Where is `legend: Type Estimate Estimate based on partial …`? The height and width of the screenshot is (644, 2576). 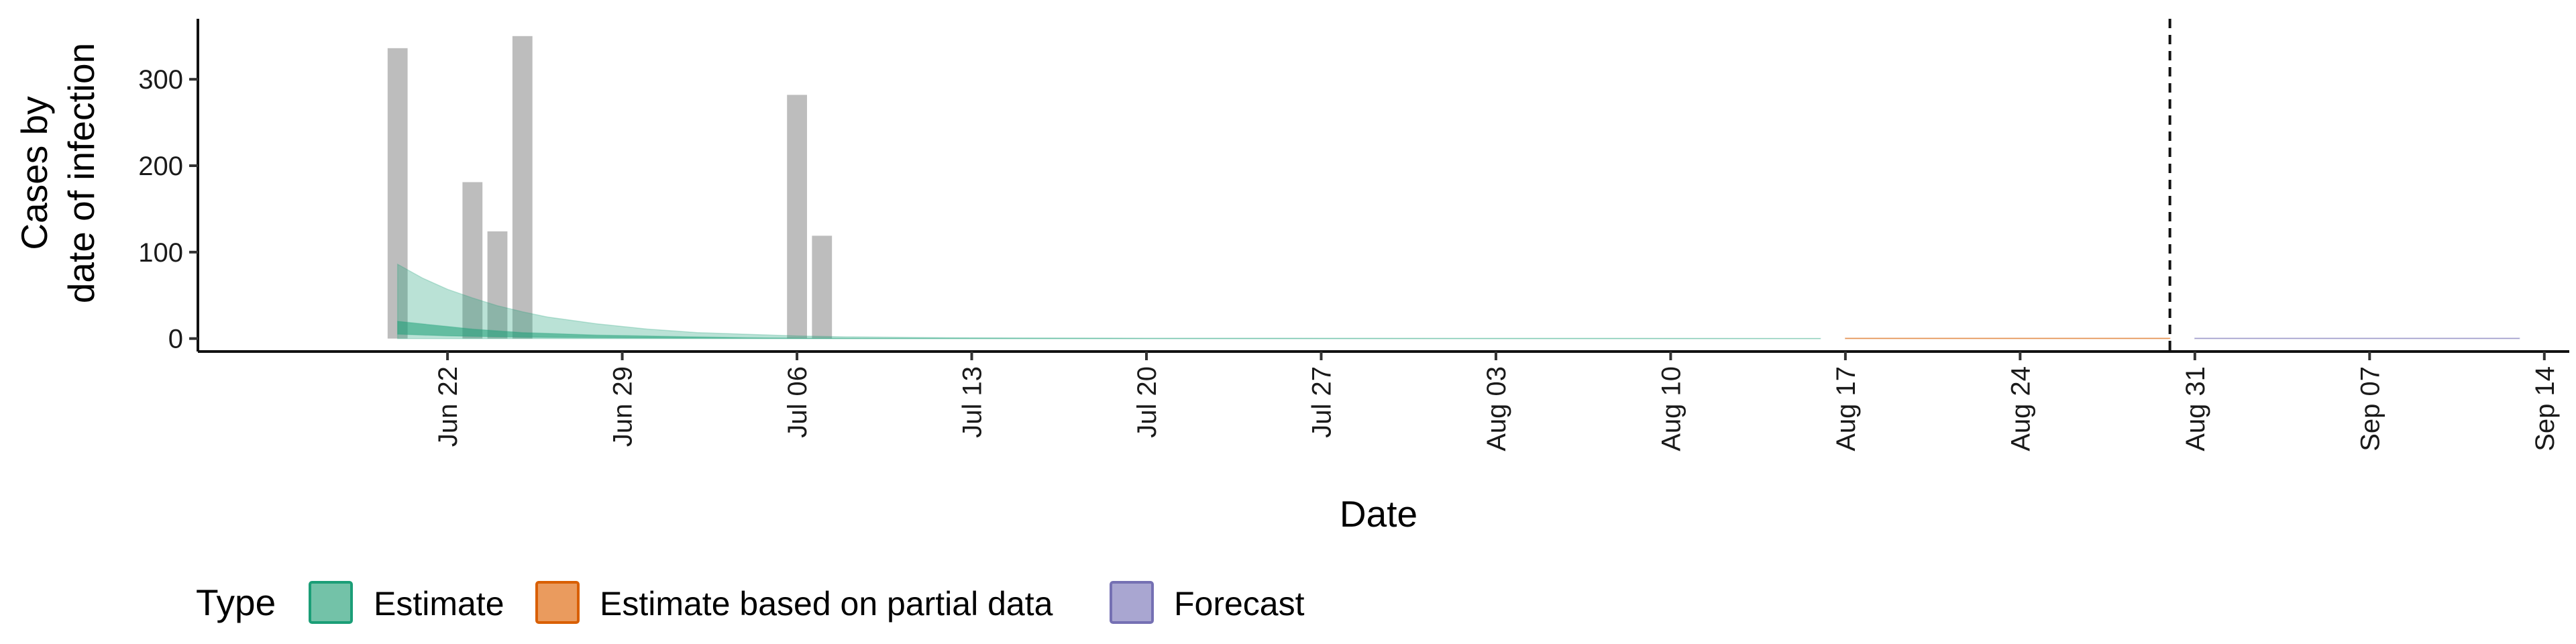 legend: Type Estimate Estimate based on partial … is located at coordinates (750, 602).